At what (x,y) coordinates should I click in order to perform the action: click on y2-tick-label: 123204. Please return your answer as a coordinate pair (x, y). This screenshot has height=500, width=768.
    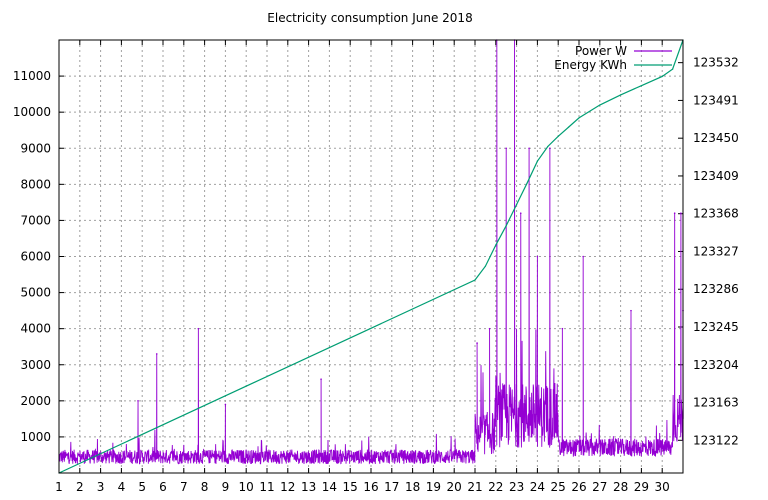
    Looking at the image, I should click on (716, 365).